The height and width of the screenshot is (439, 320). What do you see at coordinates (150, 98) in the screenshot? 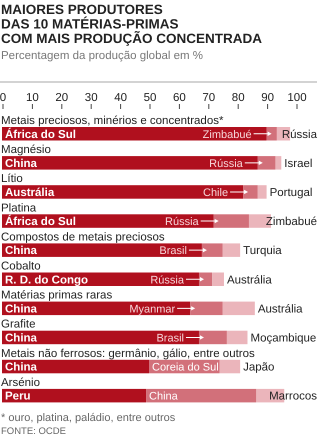
I see `x-tick-label: 50` at bounding box center [150, 98].